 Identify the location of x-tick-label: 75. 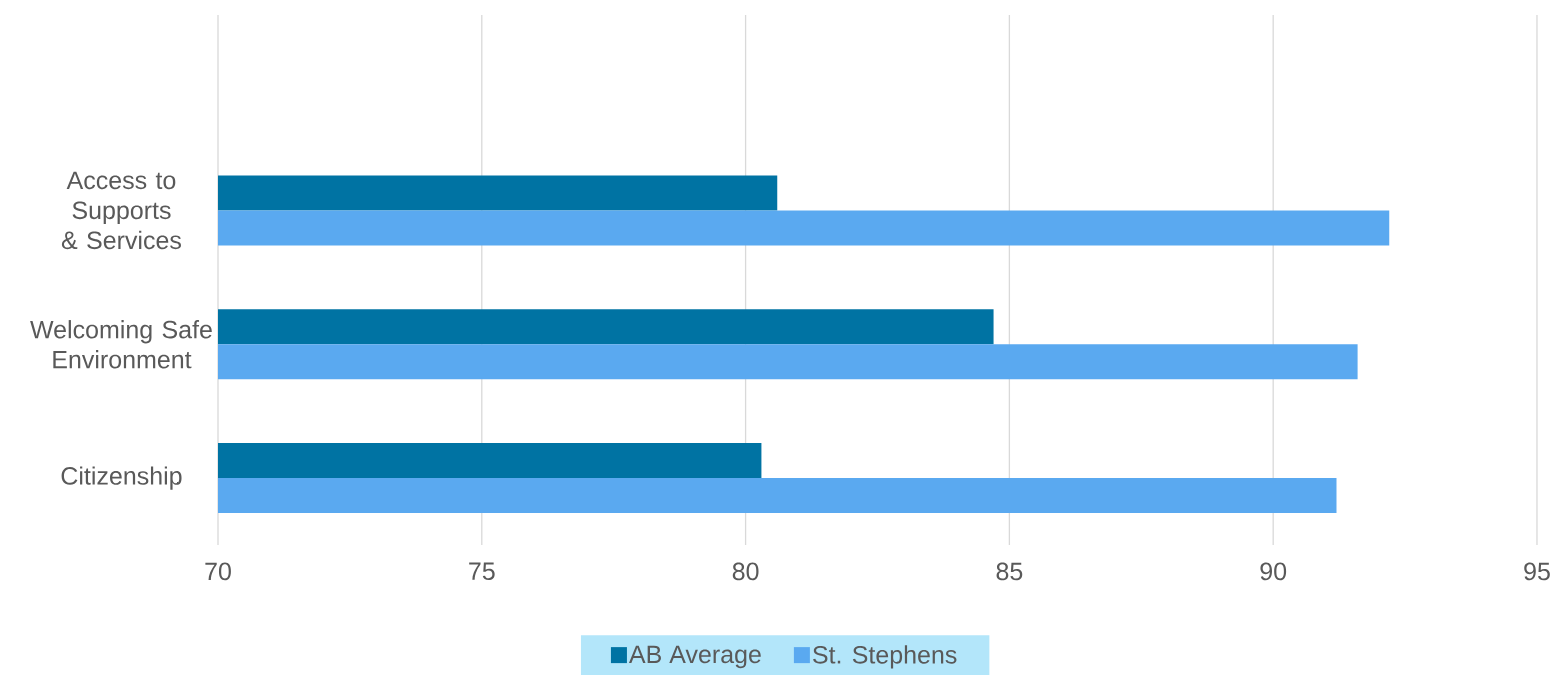
(482, 571).